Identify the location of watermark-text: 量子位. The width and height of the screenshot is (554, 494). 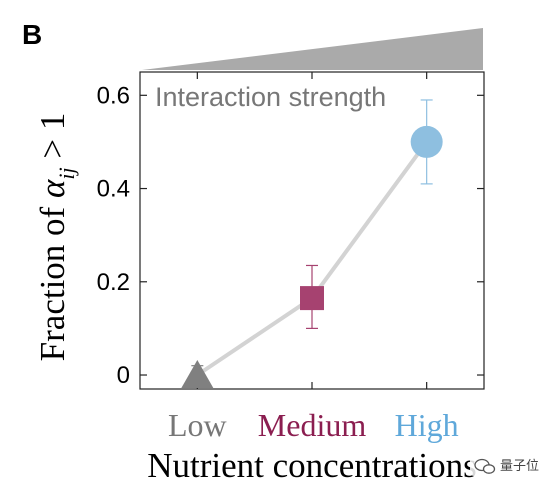
(519, 466).